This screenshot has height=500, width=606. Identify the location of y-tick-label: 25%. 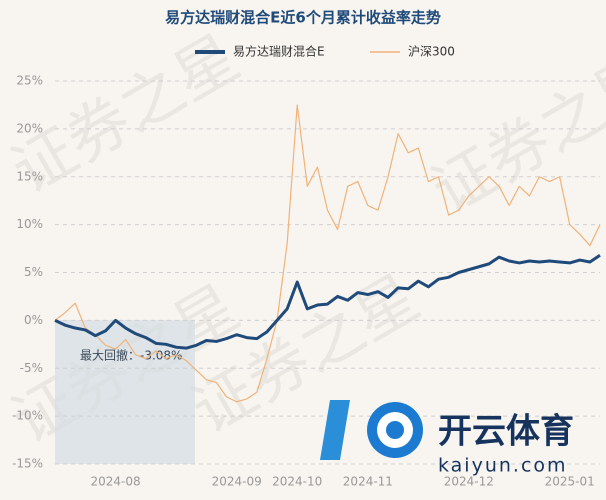
(29, 81).